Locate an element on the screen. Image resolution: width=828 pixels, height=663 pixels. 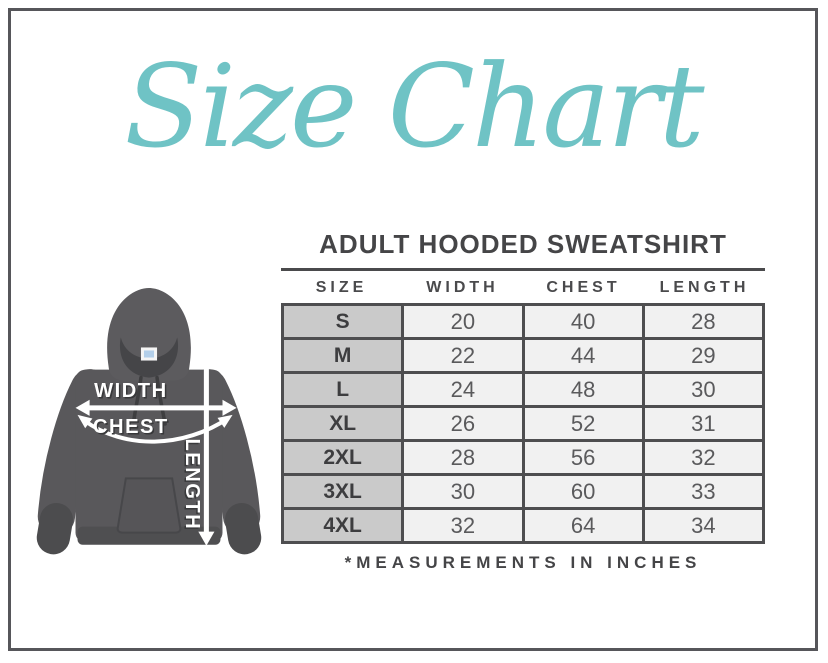
size-cell: 2XL is located at coordinates (342, 457).